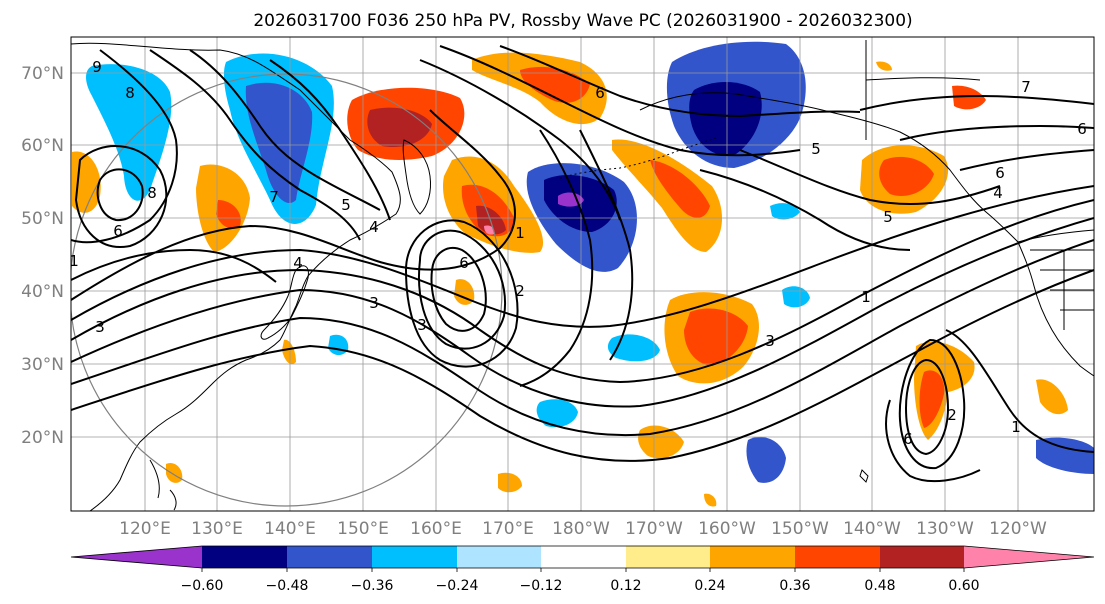 The height and width of the screenshot is (604, 1105). I want to click on colorbar-ticks, so click(583, 570).